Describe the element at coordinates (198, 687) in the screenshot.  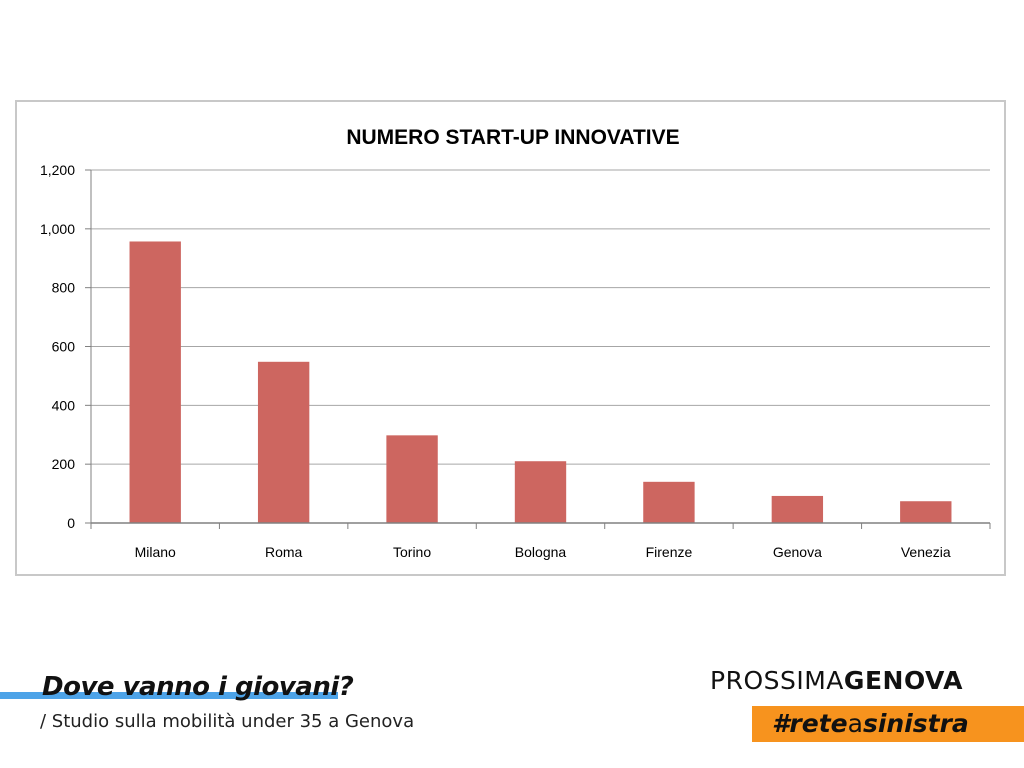
I see `footer-title: Dove vanno i giovani?` at that location.